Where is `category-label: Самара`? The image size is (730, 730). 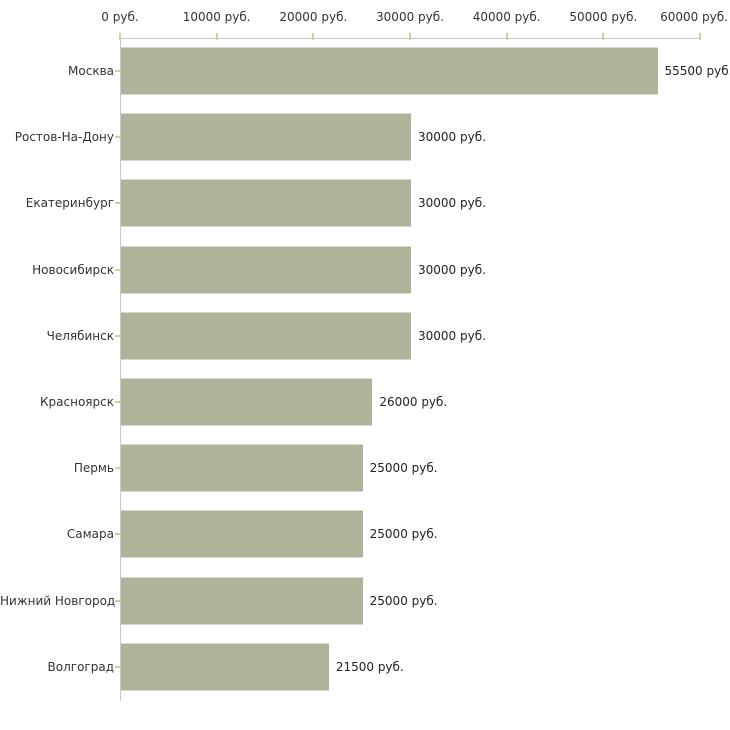
category-label: Самара is located at coordinates (90, 534).